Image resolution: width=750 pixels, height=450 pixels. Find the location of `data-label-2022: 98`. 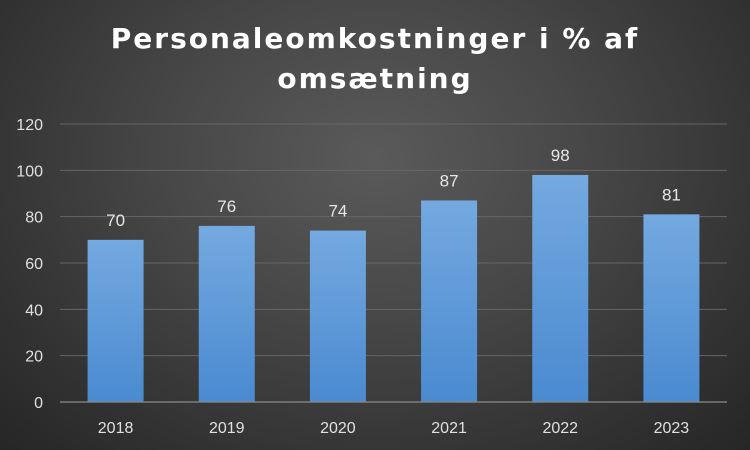

data-label-2022: 98 is located at coordinates (560, 155).